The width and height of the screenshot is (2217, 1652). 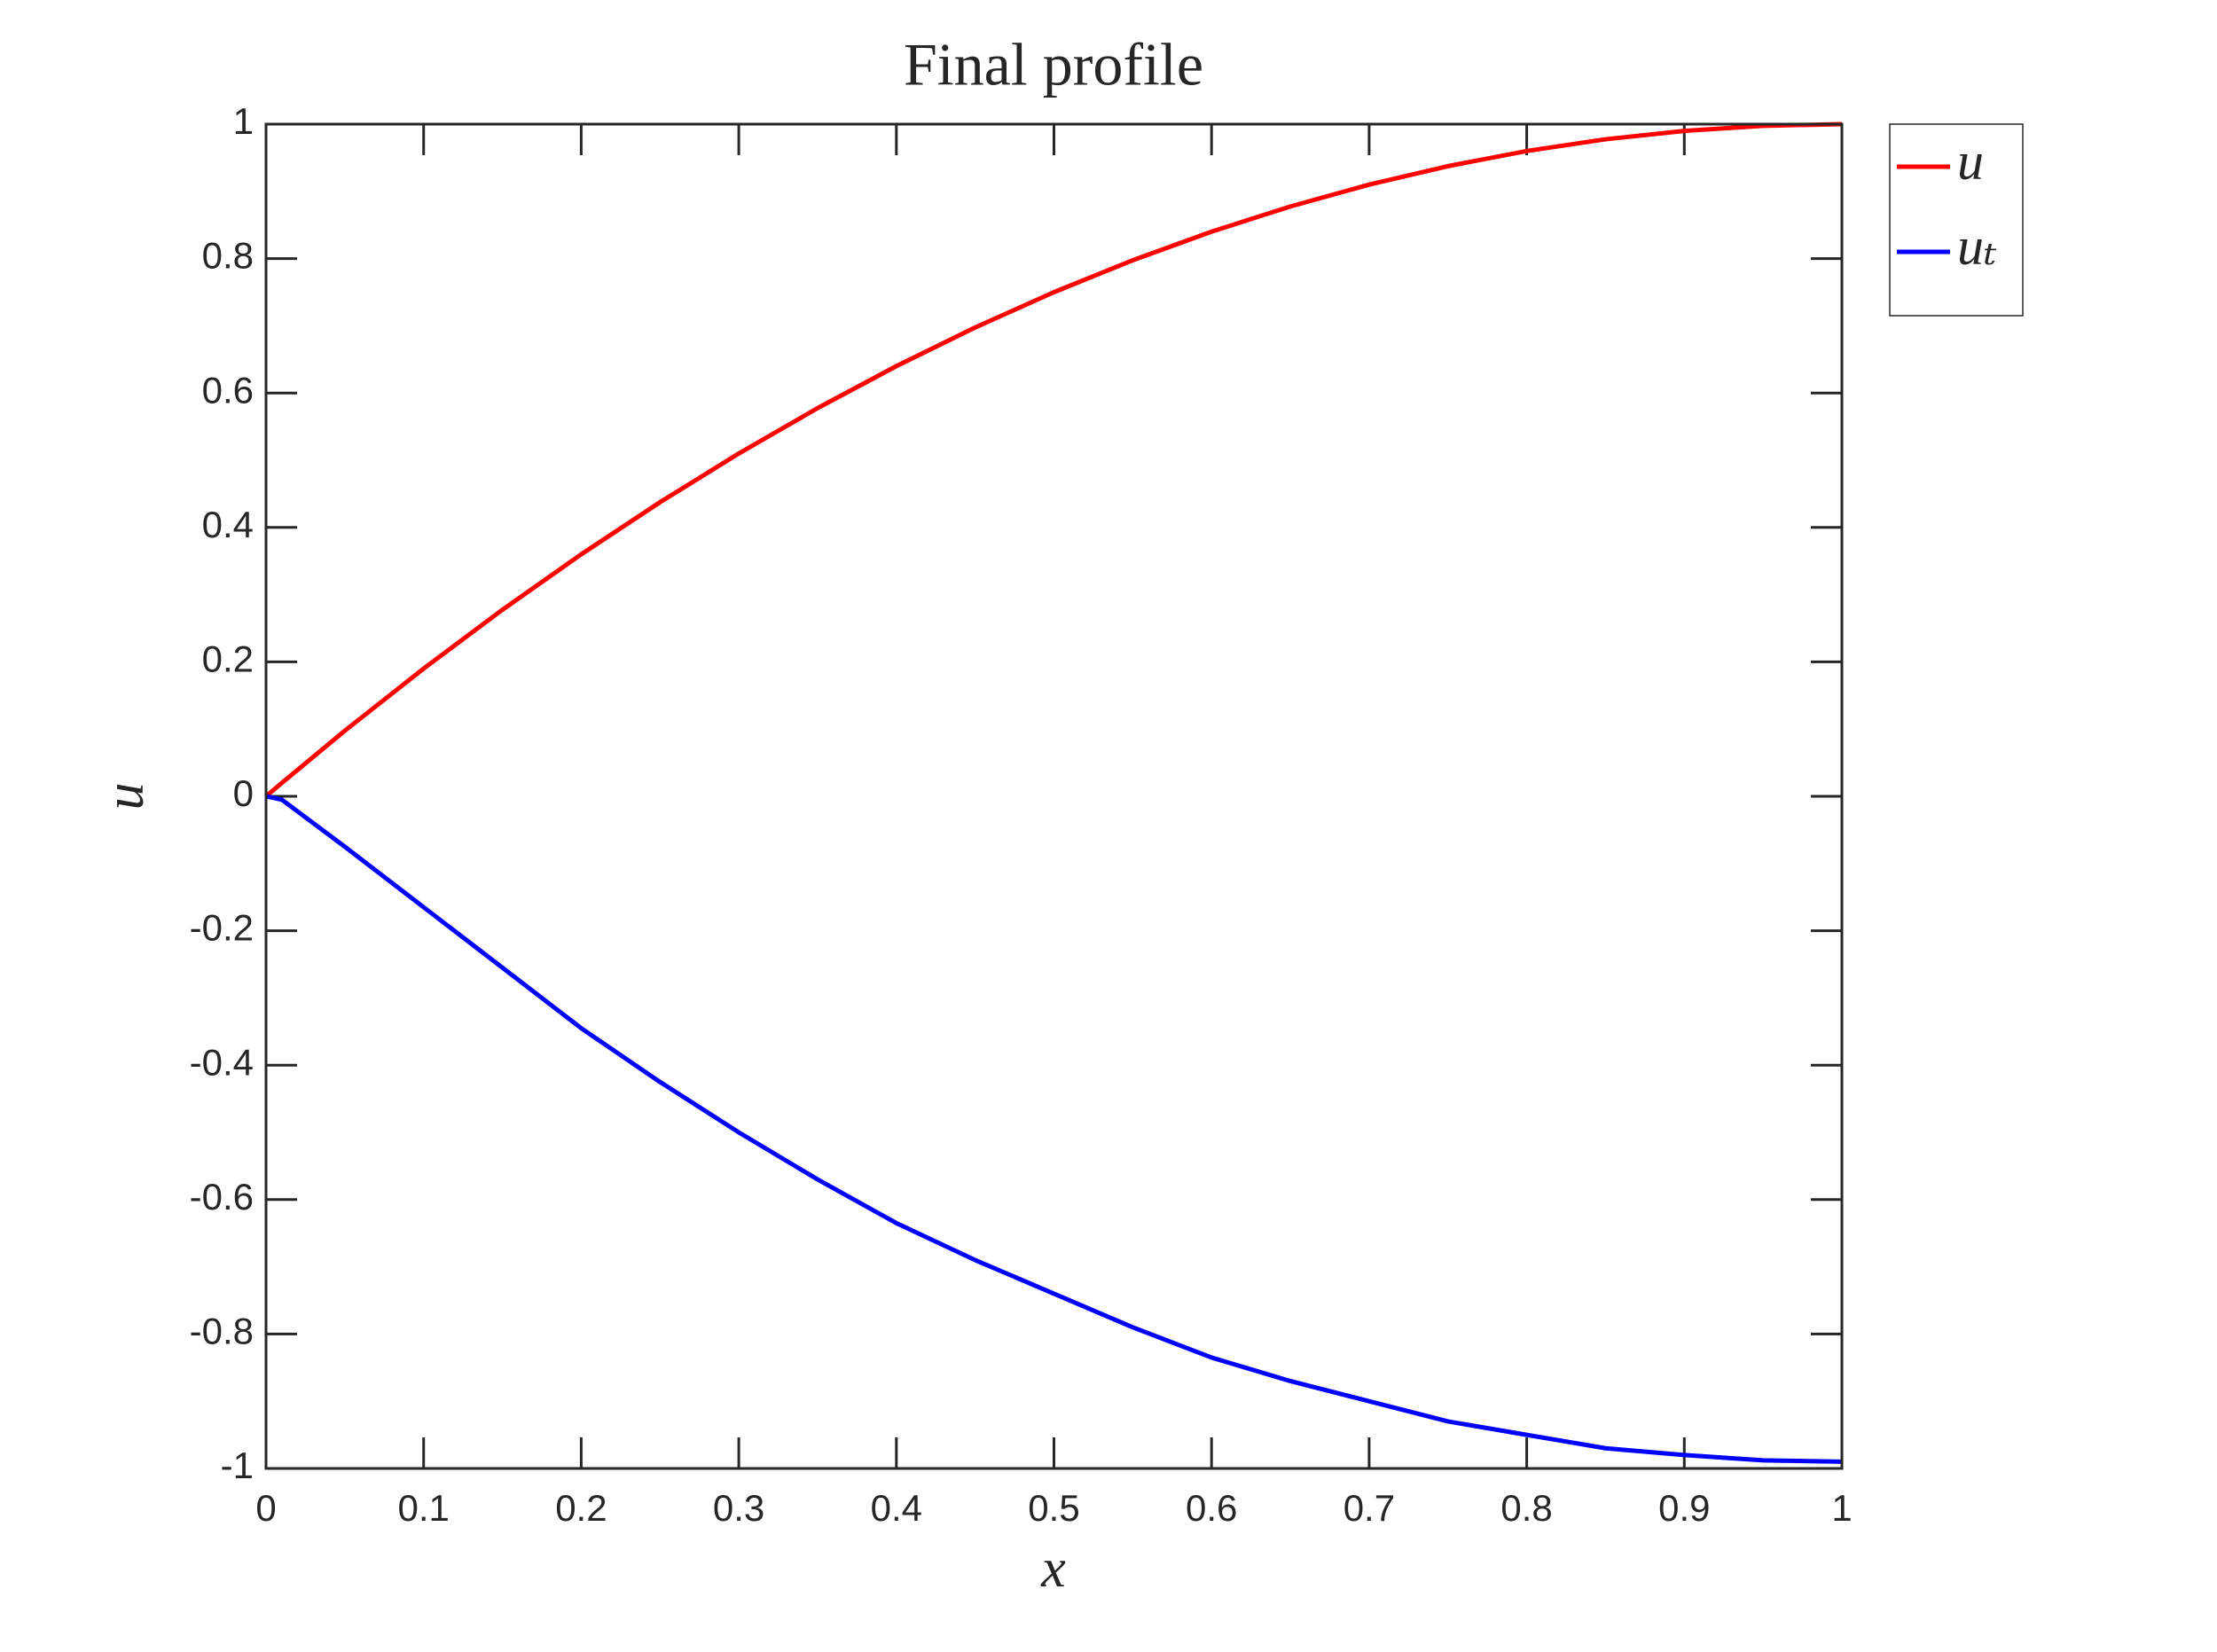 I want to click on x-tick-label: 0, so click(x=265, y=1508).